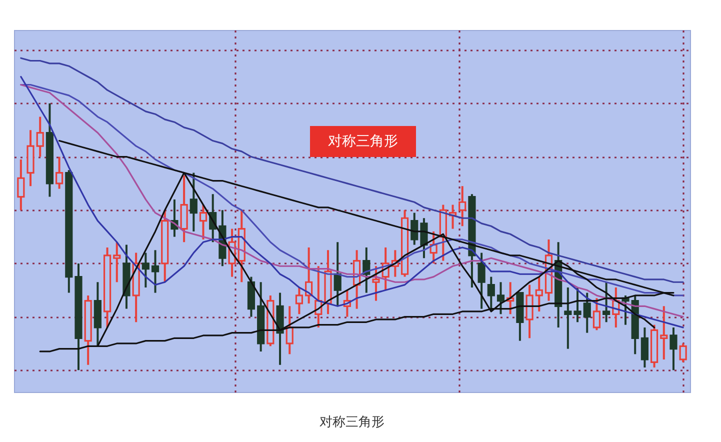 This screenshot has height=442, width=721. What do you see at coordinates (363, 142) in the screenshot?
I see `annotation: 对称三角形` at bounding box center [363, 142].